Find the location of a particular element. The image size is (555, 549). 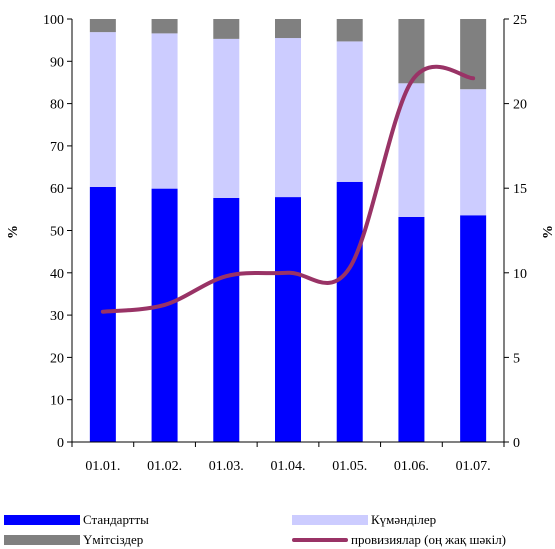

y-tick-label-left: 10 is located at coordinates (57, 401).